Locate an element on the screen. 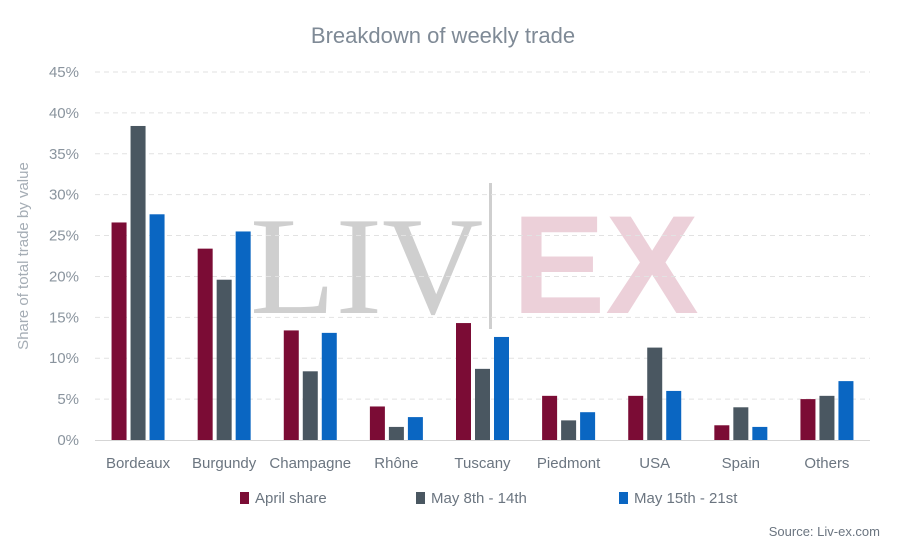  y-tick-label: 15% is located at coordinates (64, 317).